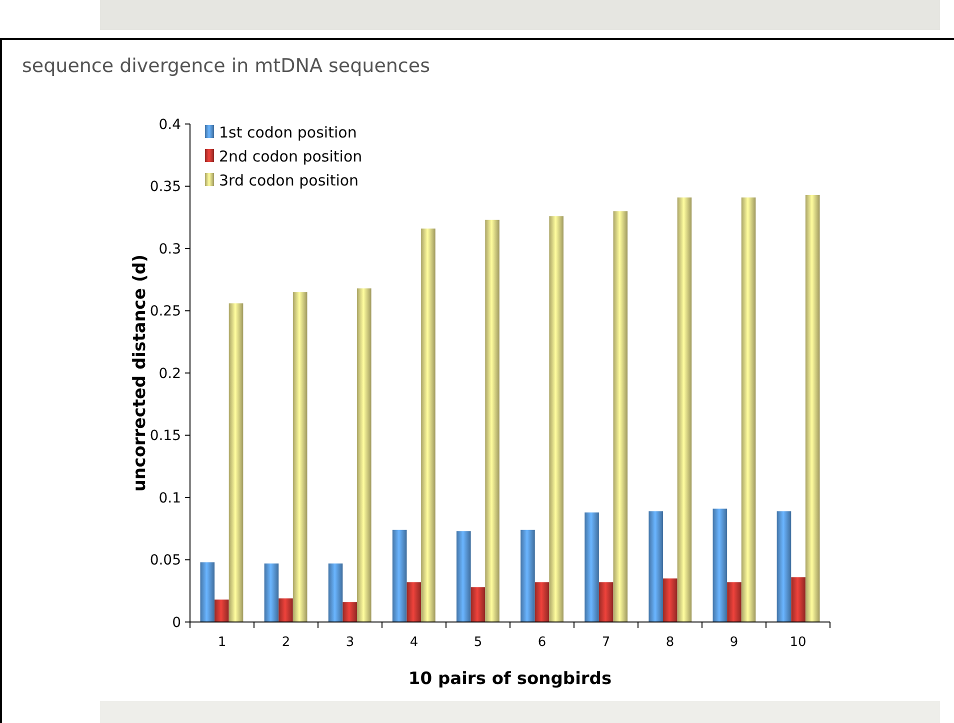 The height and width of the screenshot is (723, 954). I want to click on x-tick-label: 2, so click(286, 642).